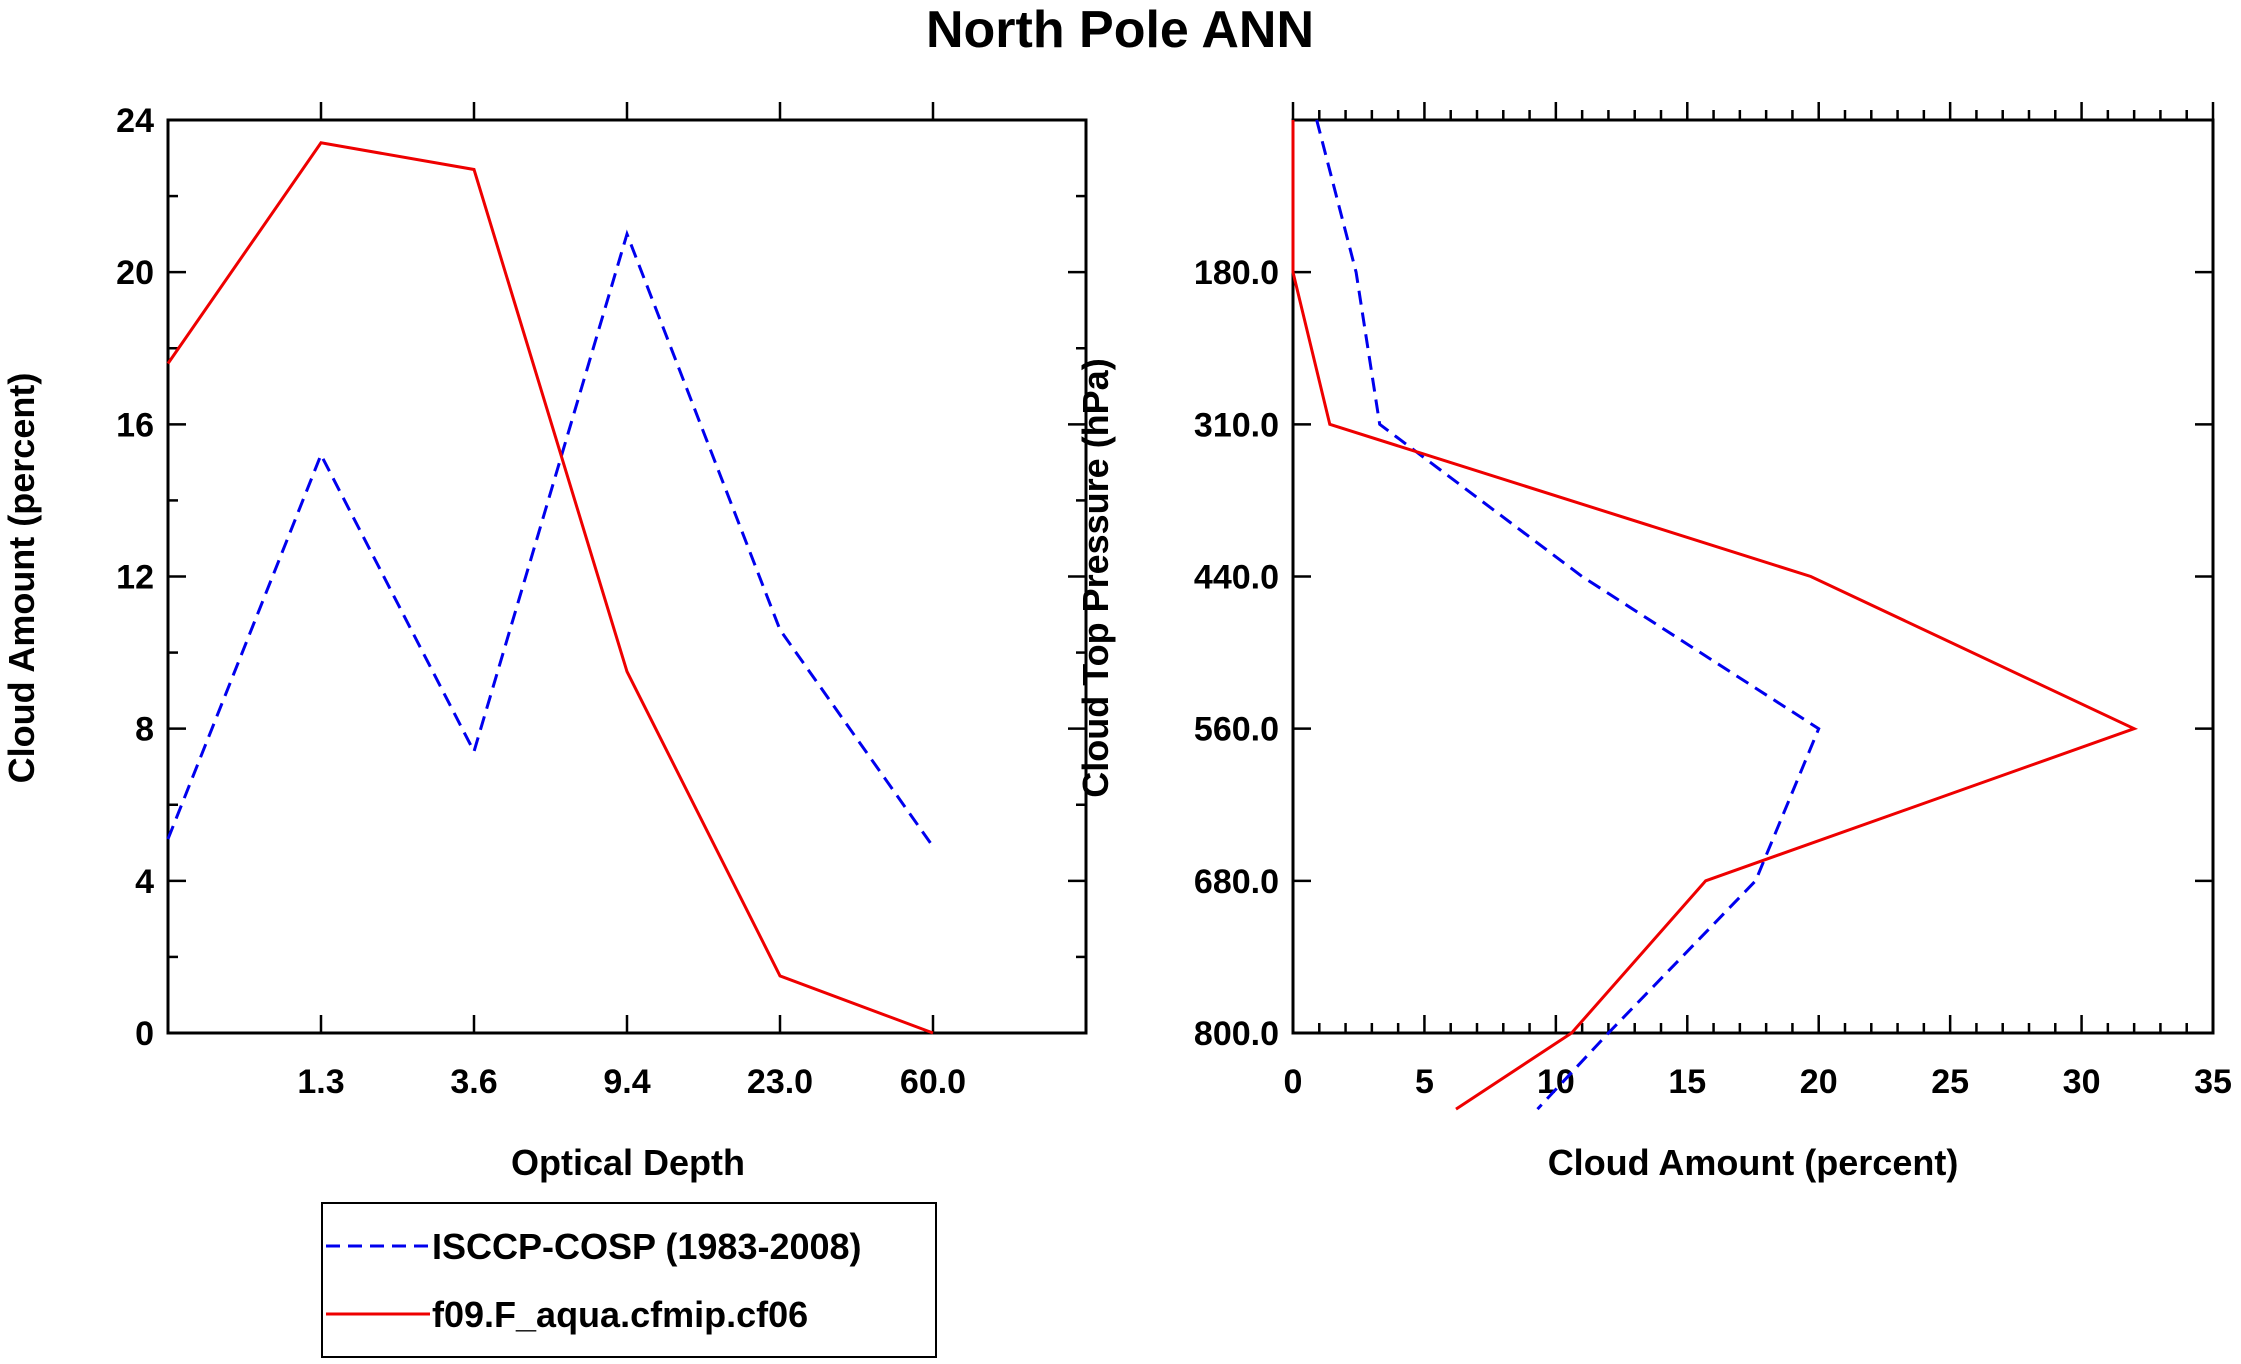  I want to click on left-xtick-label: 23.0, so click(780, 1082).